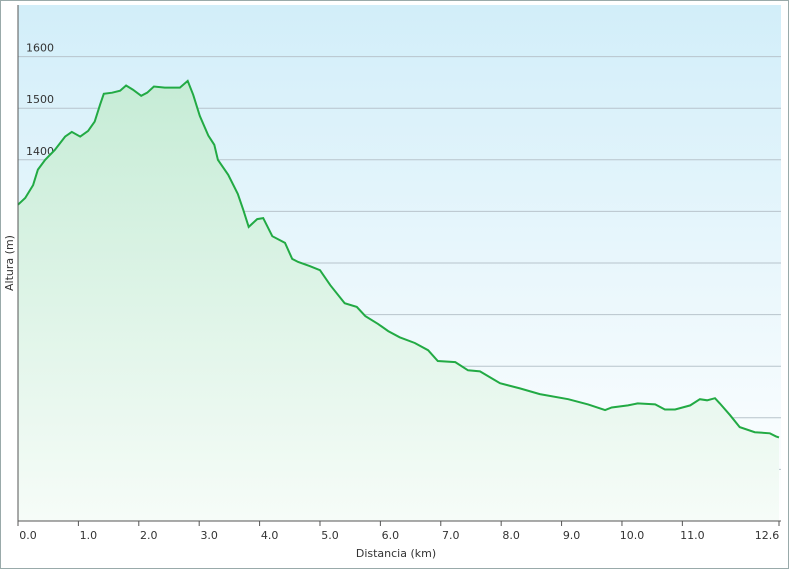 The height and width of the screenshot is (569, 789). What do you see at coordinates (451, 535) in the screenshot?
I see `x-tick-label: 7.0` at bounding box center [451, 535].